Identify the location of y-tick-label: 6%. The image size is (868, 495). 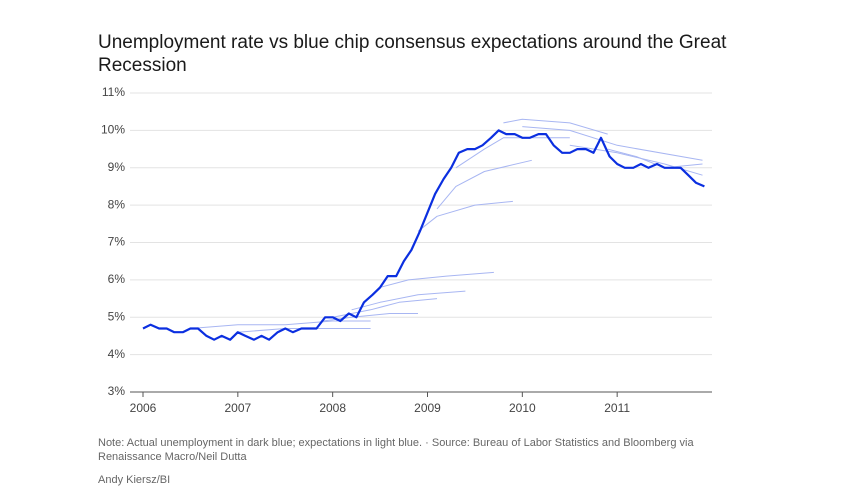
(117, 279).